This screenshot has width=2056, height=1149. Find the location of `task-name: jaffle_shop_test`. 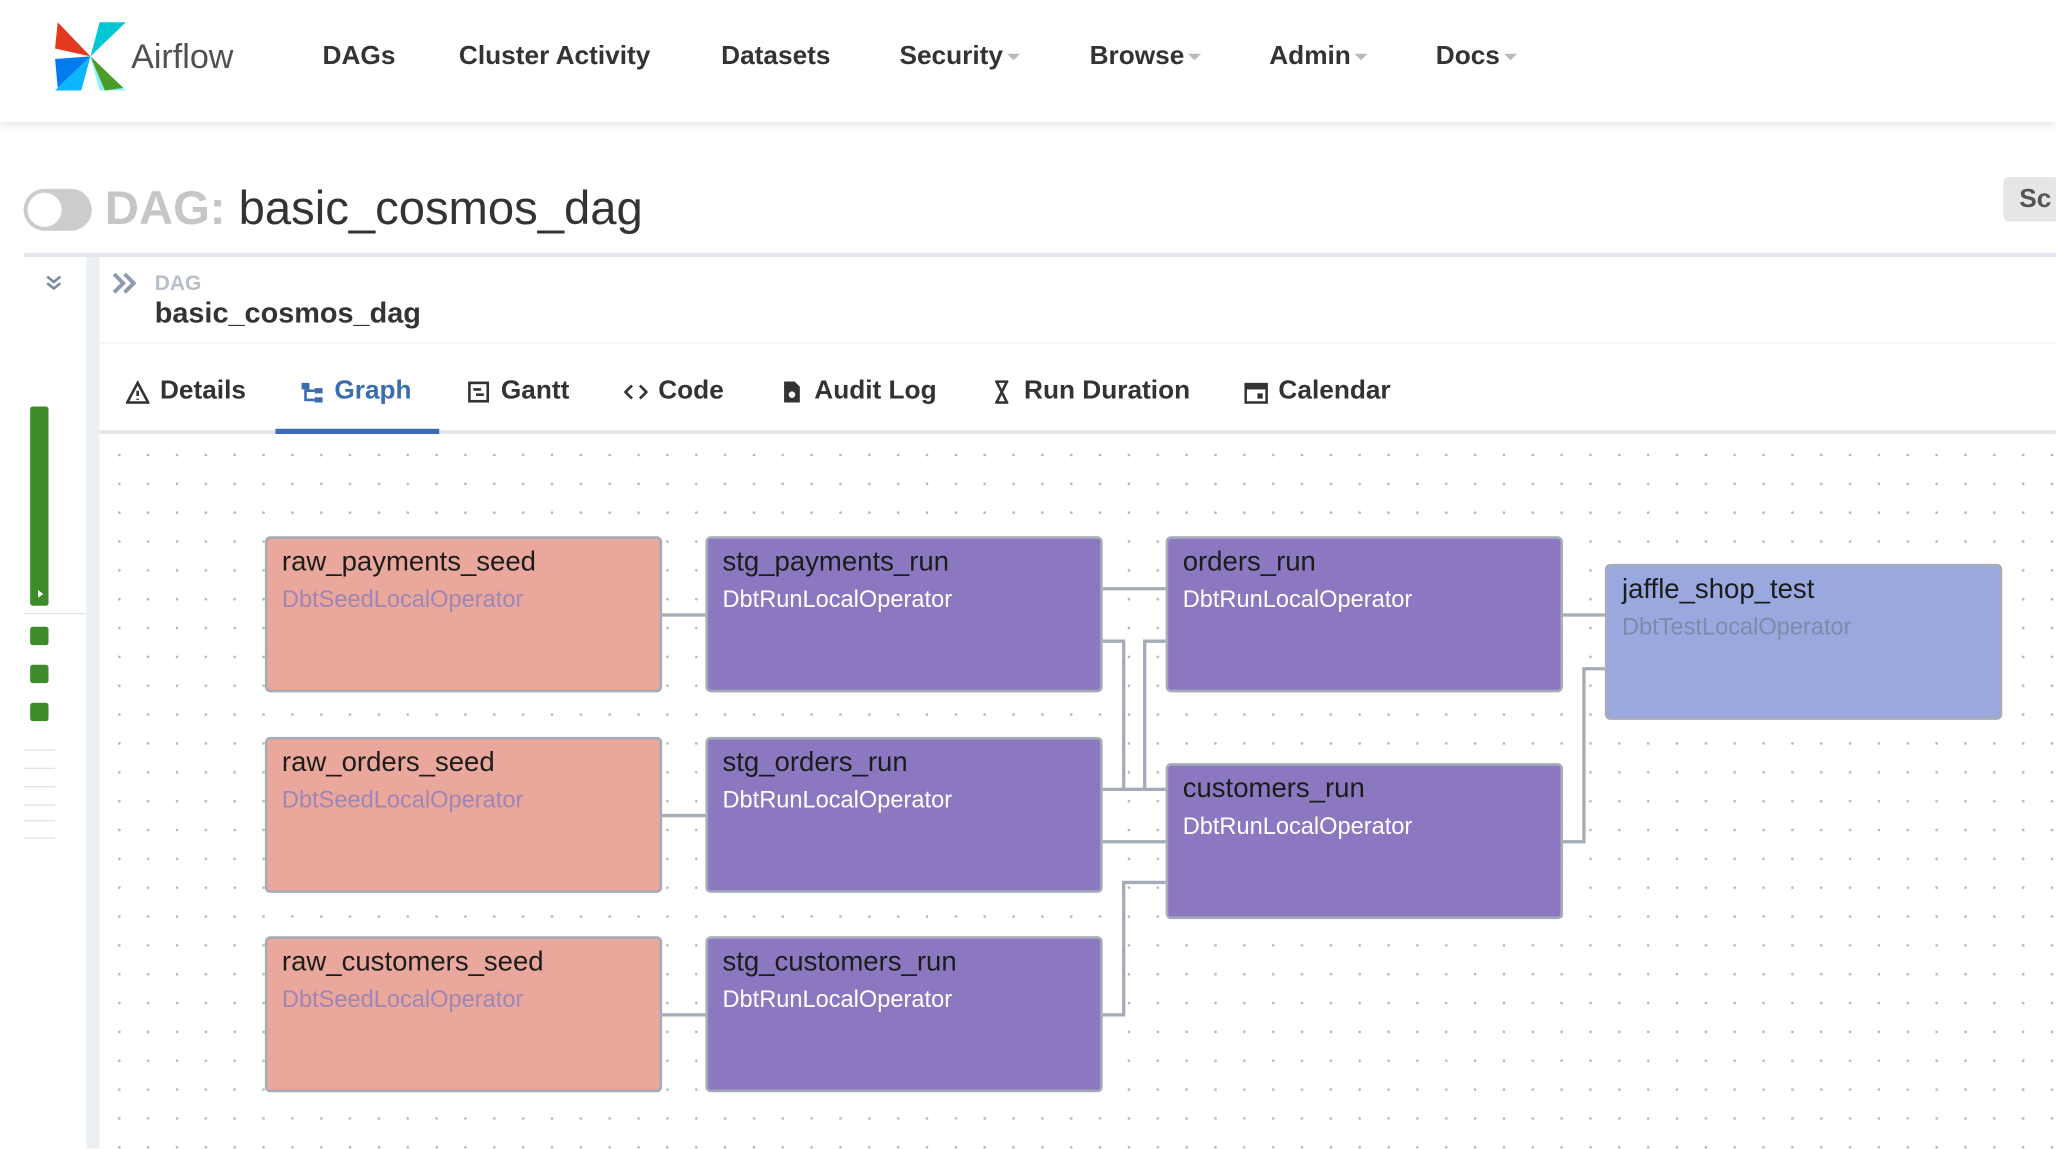

task-name: jaffle_shop_test is located at coordinates (1718, 589).